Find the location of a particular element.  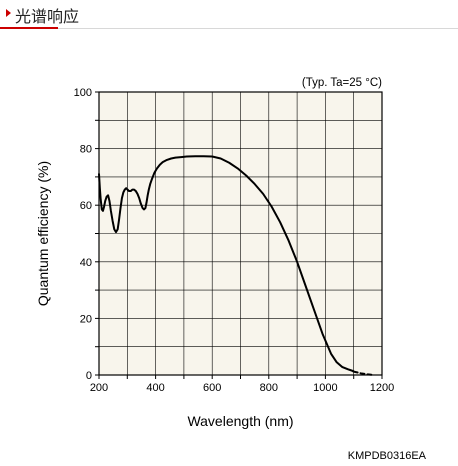

x-tick-labels: 200 400 600 800 1000 1200 is located at coordinates (242, 388).